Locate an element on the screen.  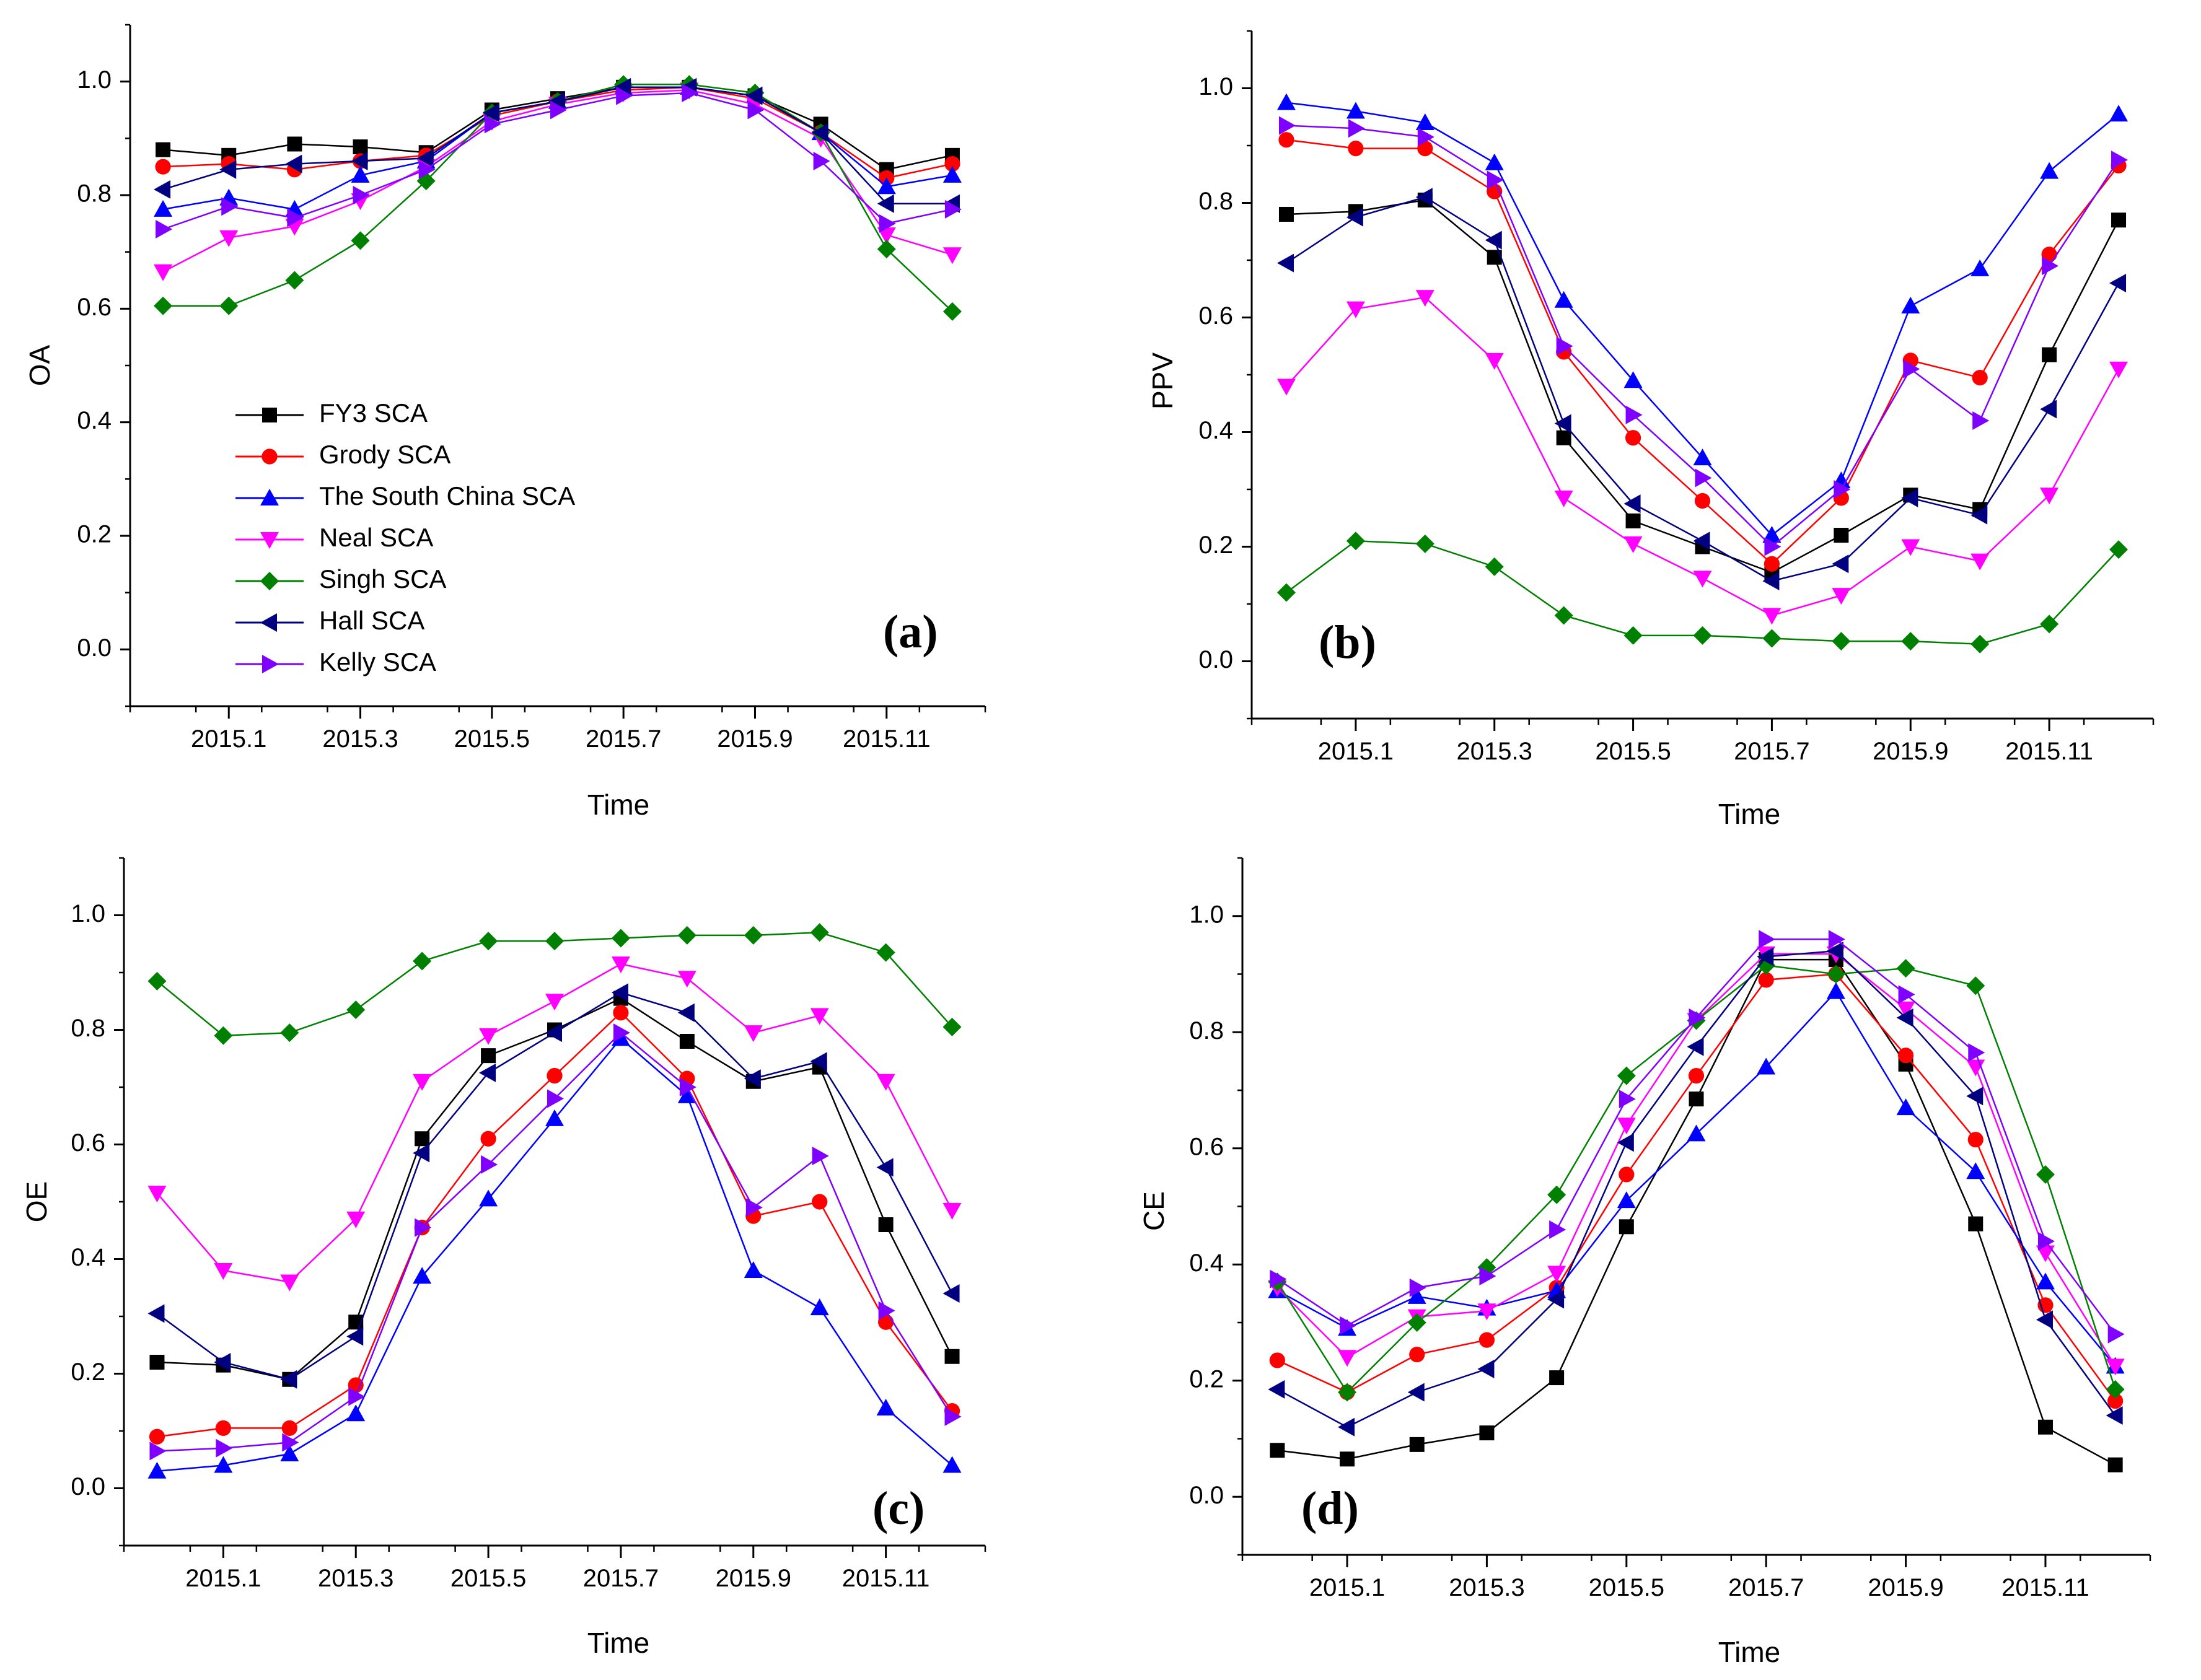
legend-item-singh: Singh SCA is located at coordinates (340, 578).